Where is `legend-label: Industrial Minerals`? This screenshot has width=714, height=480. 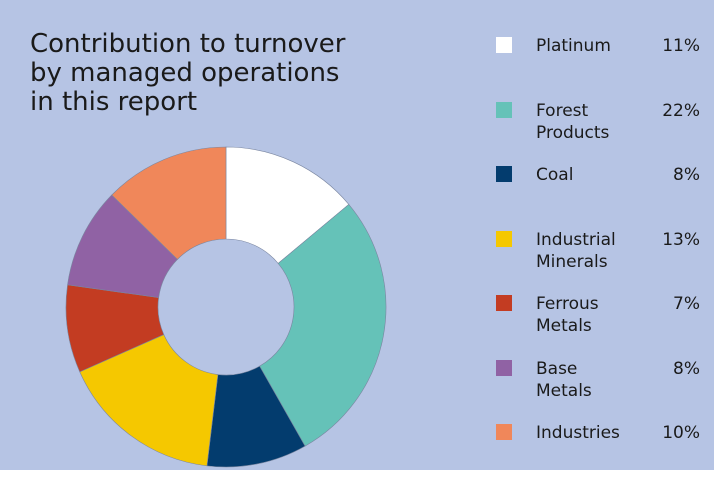
legend-label: Industrial Minerals is located at coordinates (576, 250).